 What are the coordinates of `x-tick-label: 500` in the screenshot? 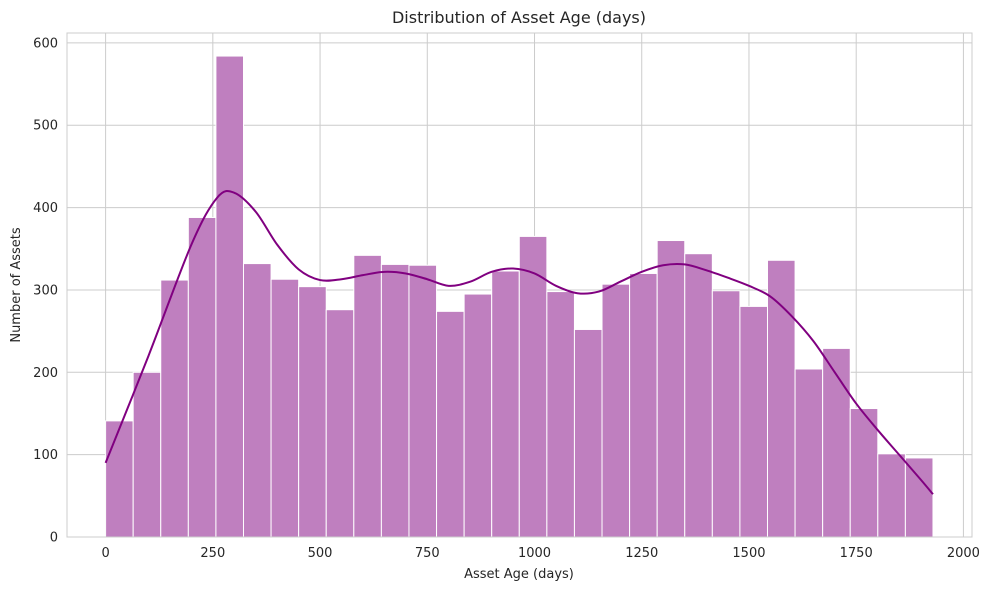 It's located at (320, 553).